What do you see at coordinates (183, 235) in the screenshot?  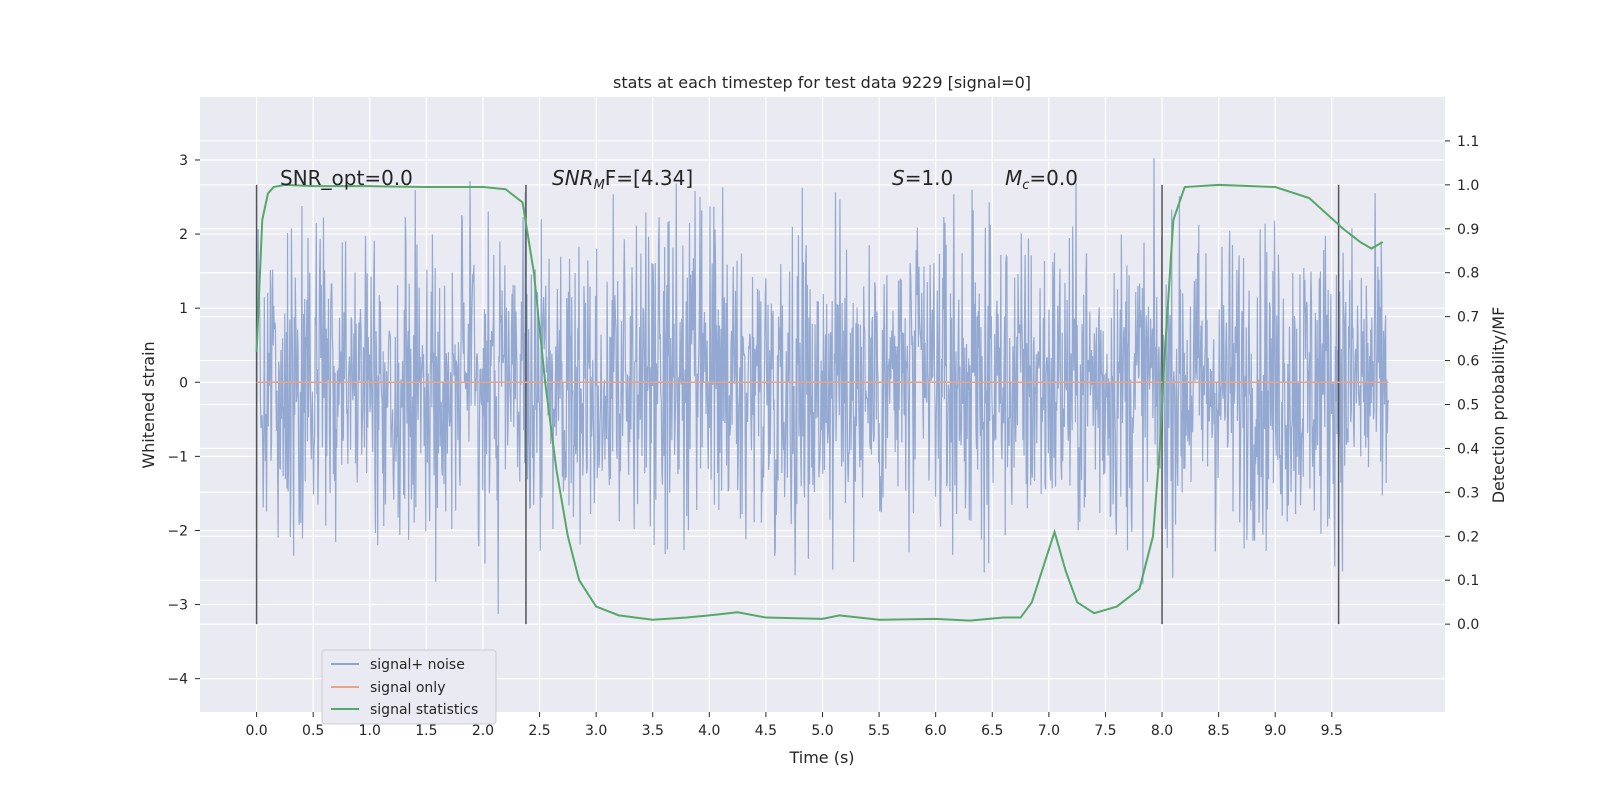 I see `y-tick-label: 2` at bounding box center [183, 235].